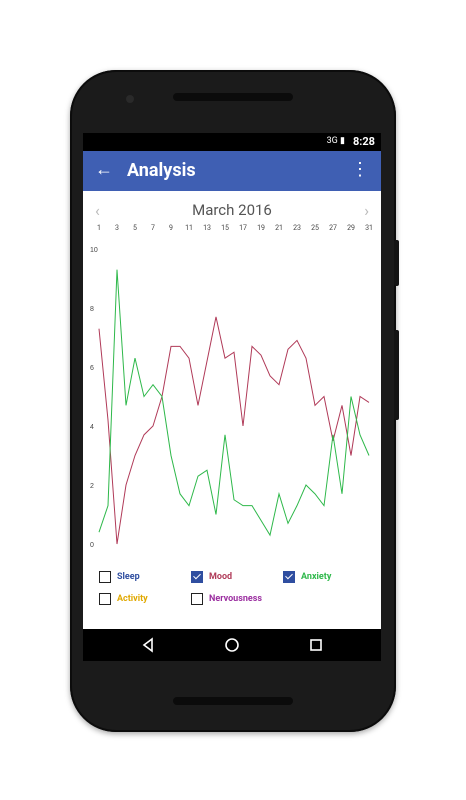 This screenshot has width=466, height=800. I want to click on bottom-speaker, so click(233, 701).